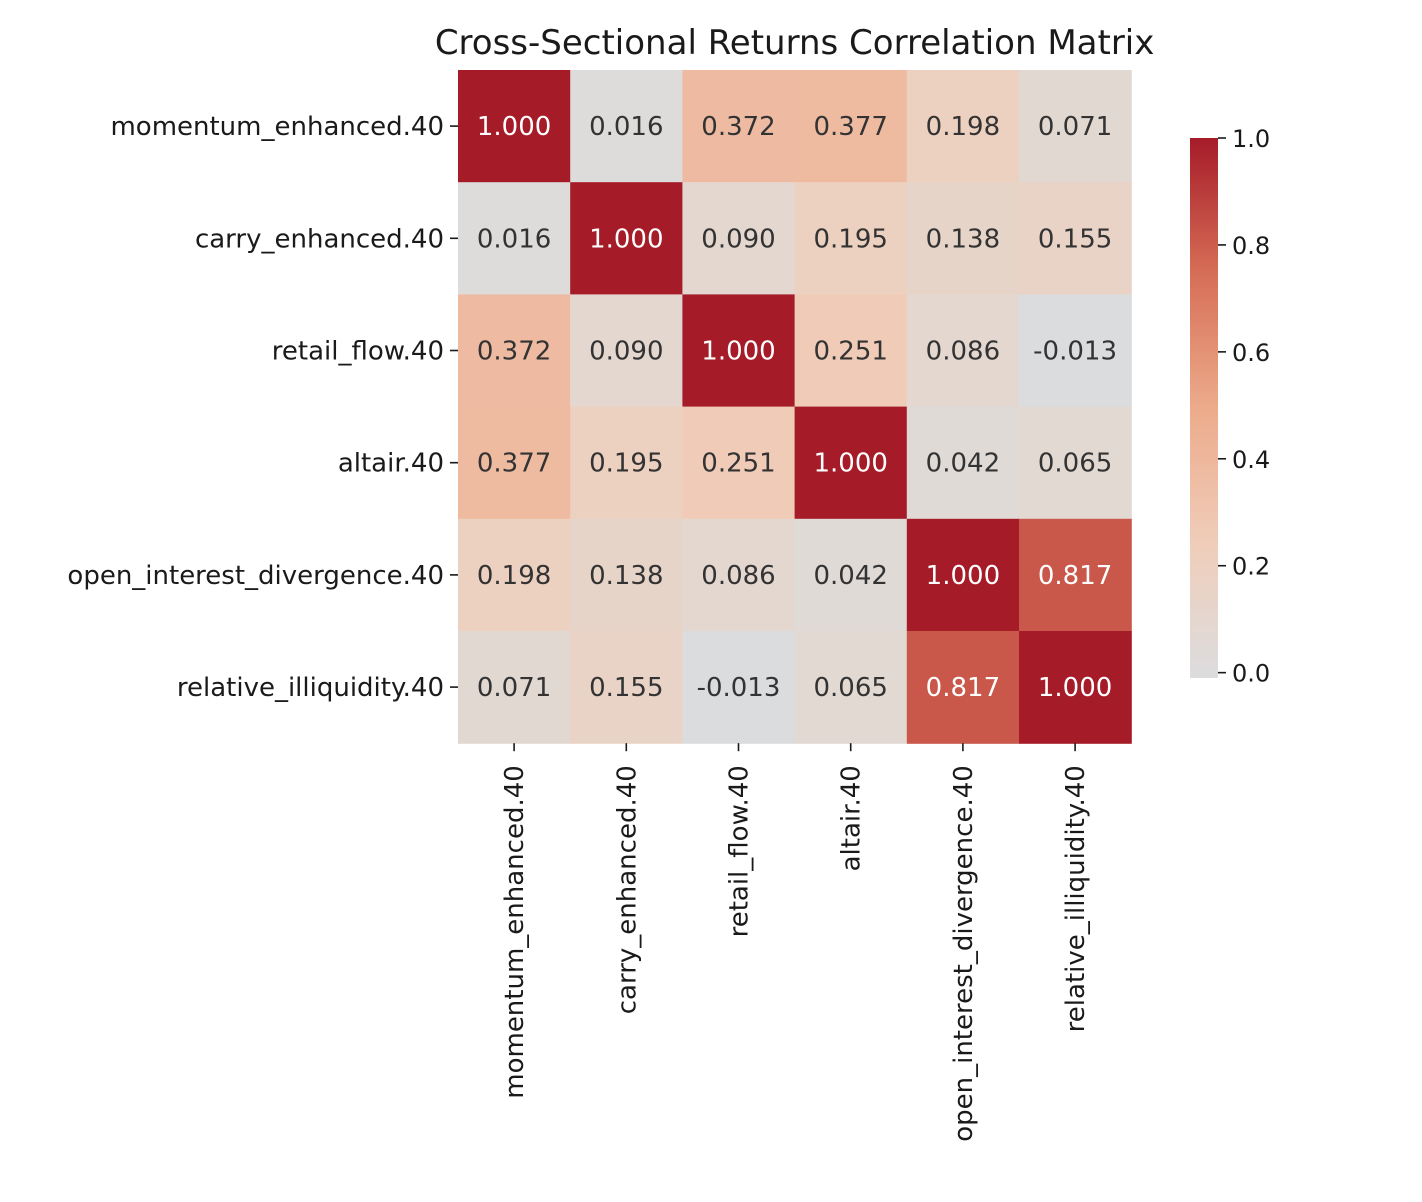  Describe the element at coordinates (1251, 567) in the screenshot. I see `colorbar-tick-label: 0.2` at that location.